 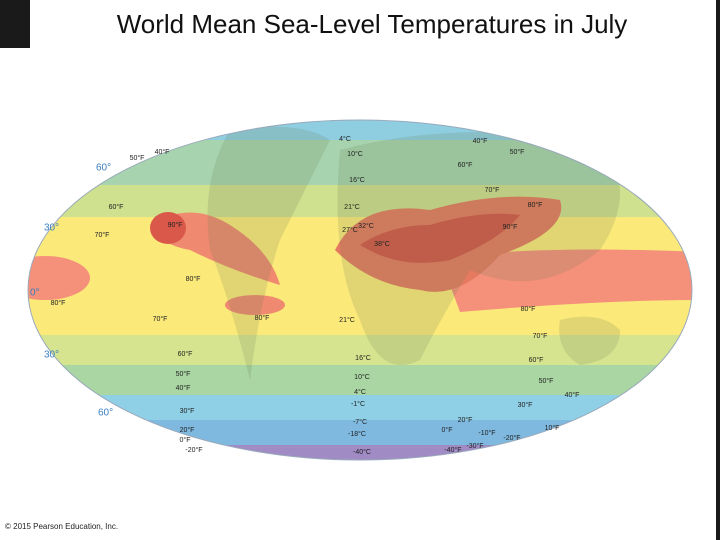 I want to click on isotherm-label: -7°C, so click(x=360, y=422).